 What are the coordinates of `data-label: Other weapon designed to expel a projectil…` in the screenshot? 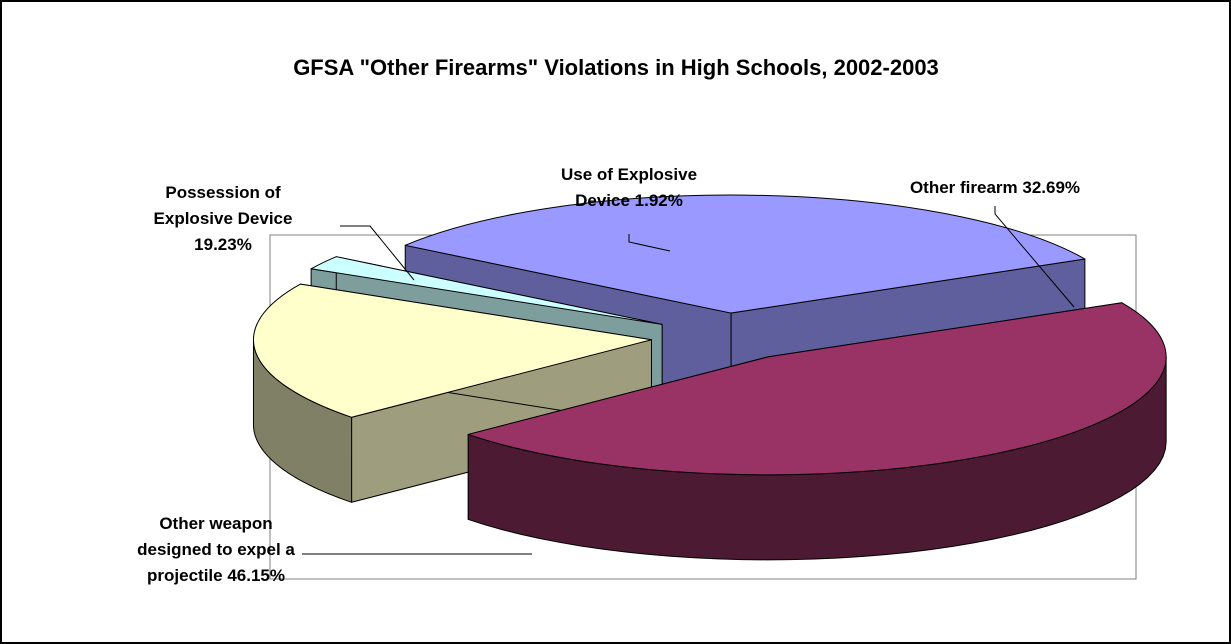 It's located at (216, 549).